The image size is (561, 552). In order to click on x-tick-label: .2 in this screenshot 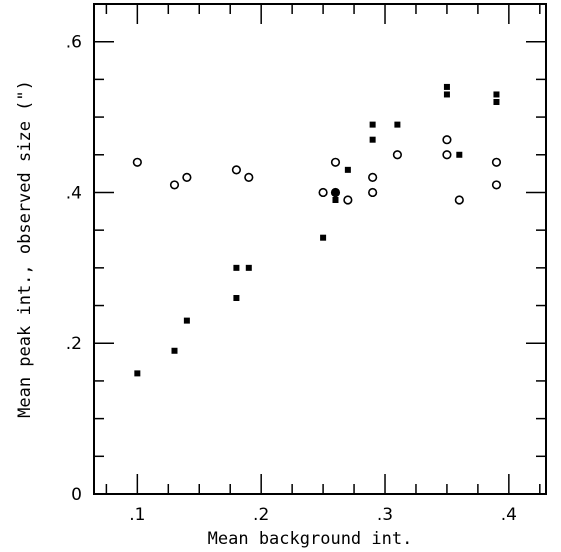, I will do `click(261, 515)`.